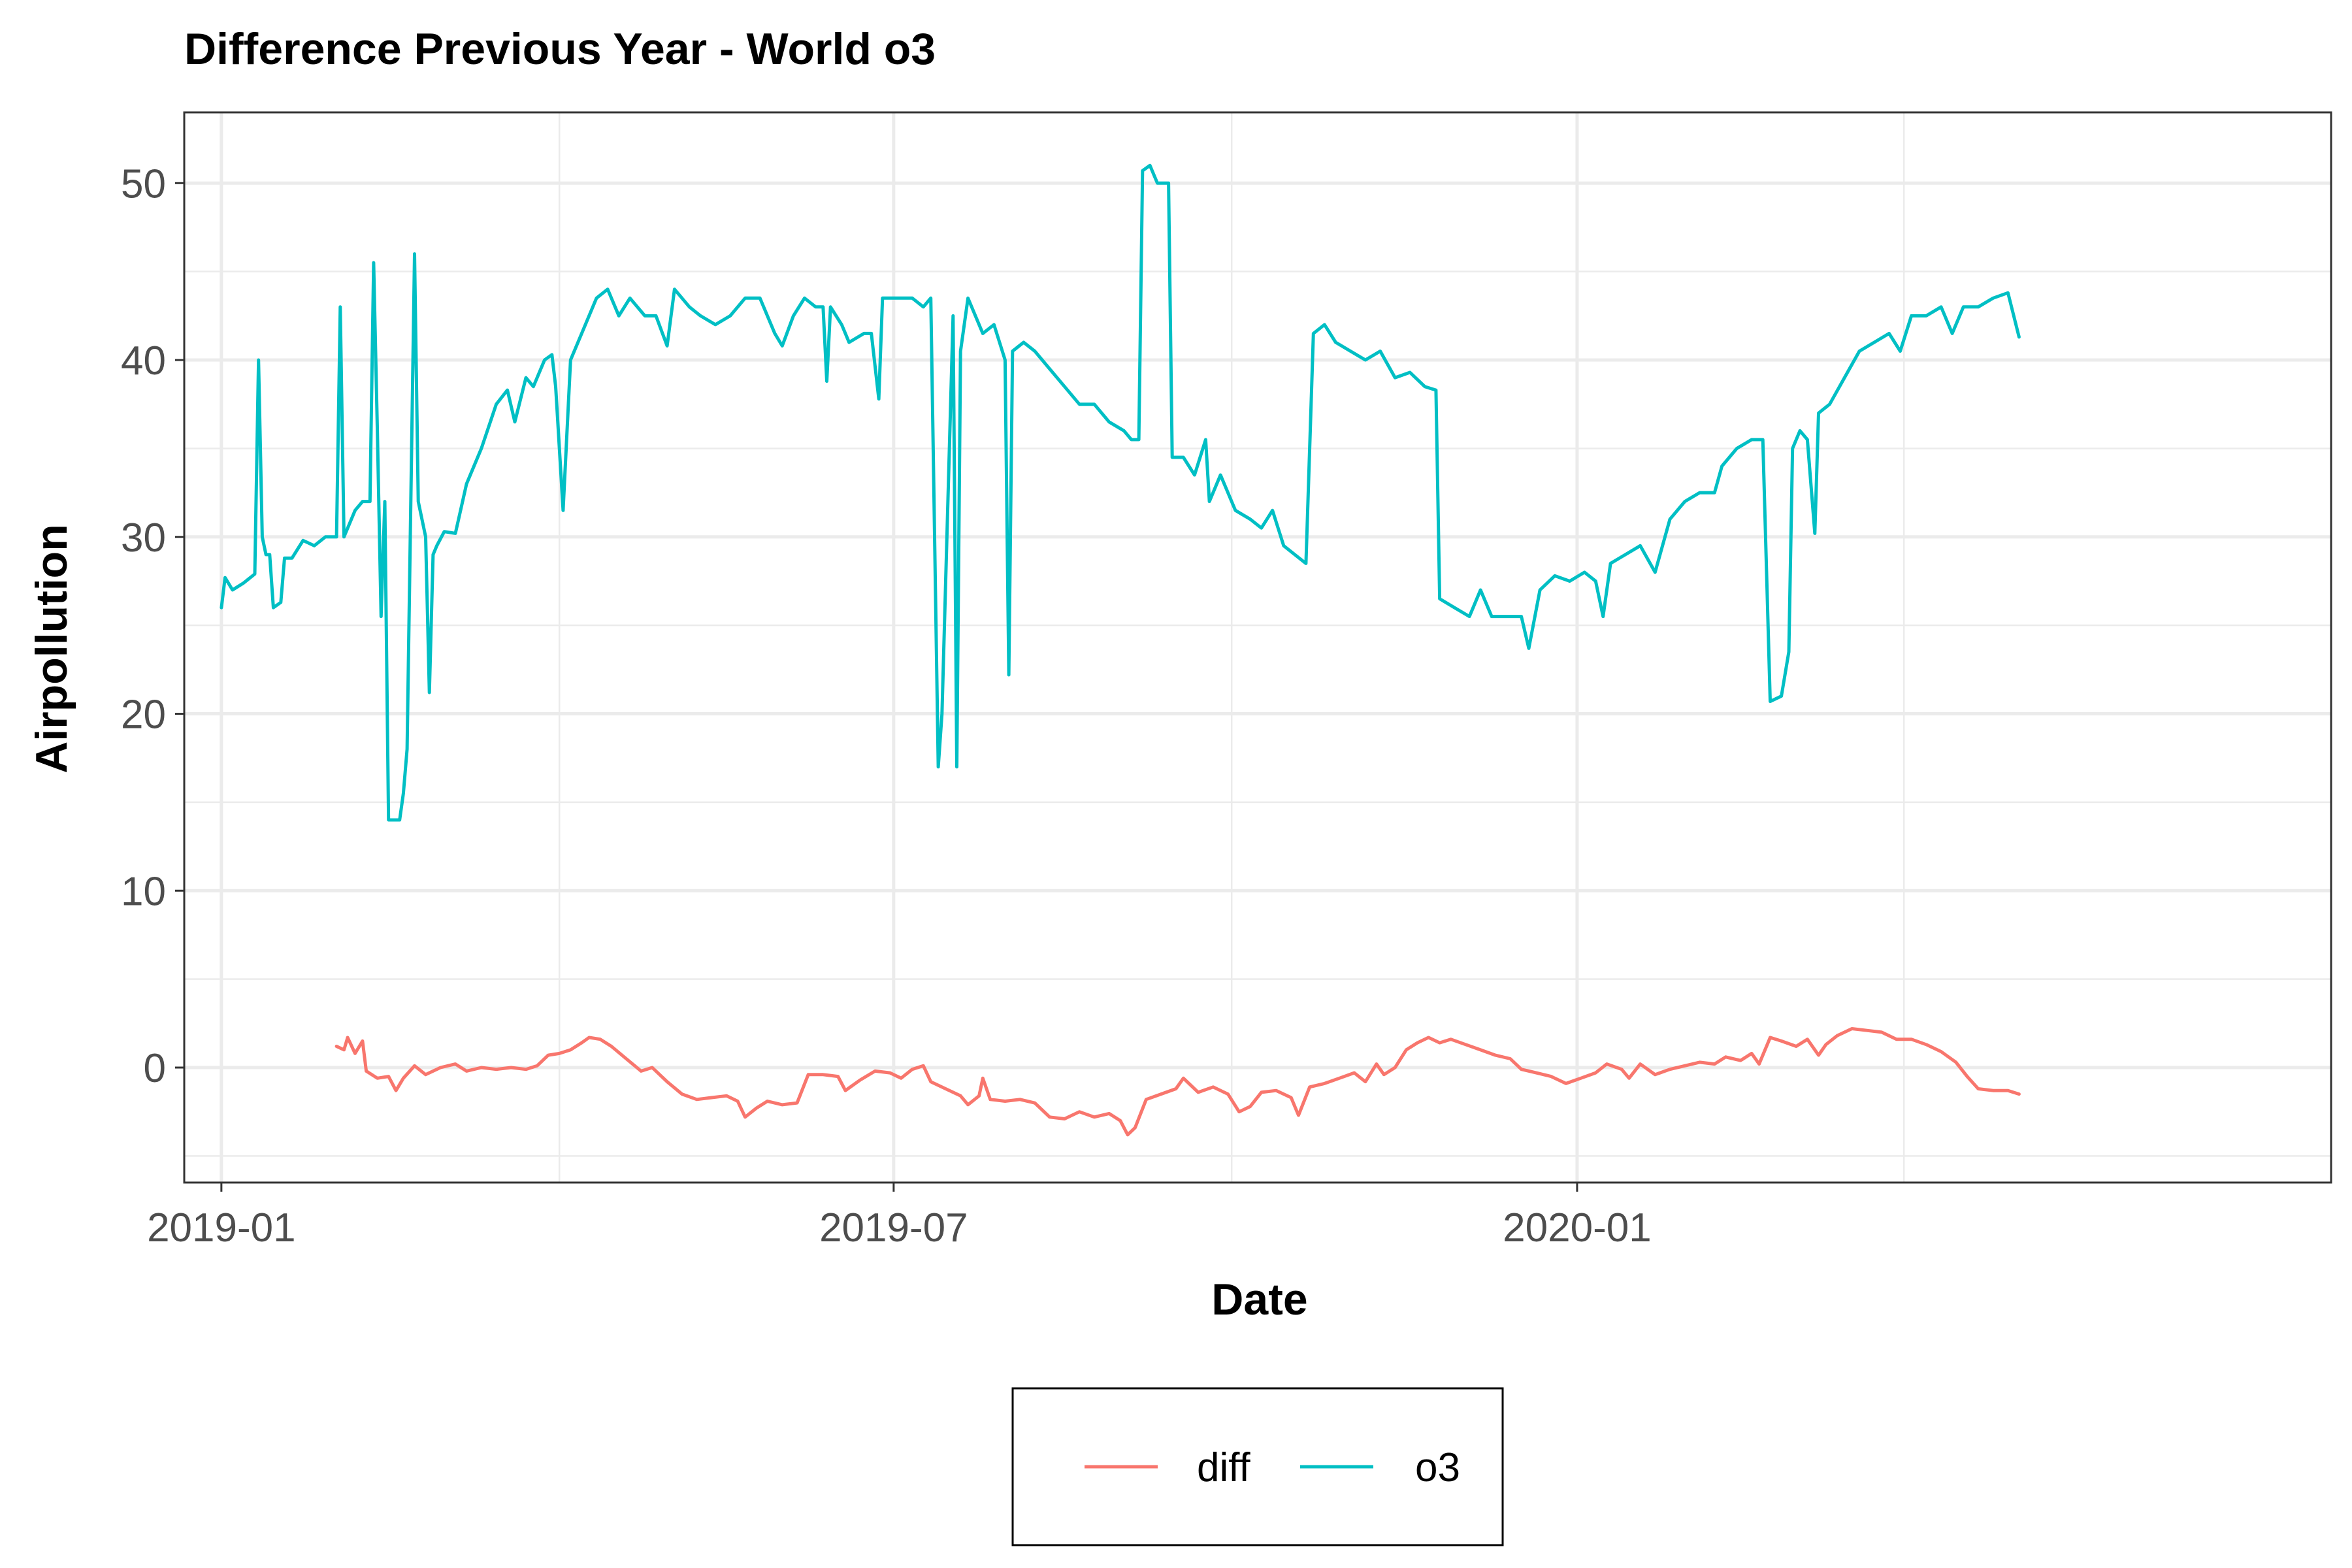 This screenshot has height=1568, width=2352. Describe the element at coordinates (1259, 1299) in the screenshot. I see `x-axis-title: Date` at that location.